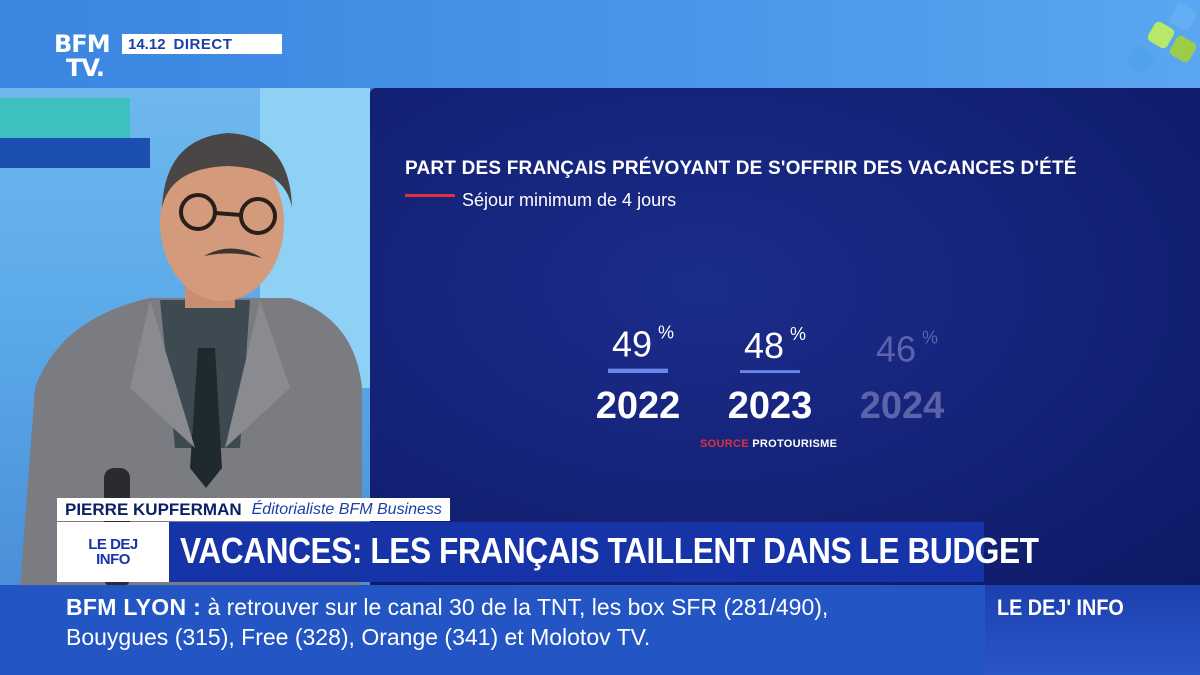  What do you see at coordinates (430, 195) in the screenshot?
I see `title-accent-line` at bounding box center [430, 195].